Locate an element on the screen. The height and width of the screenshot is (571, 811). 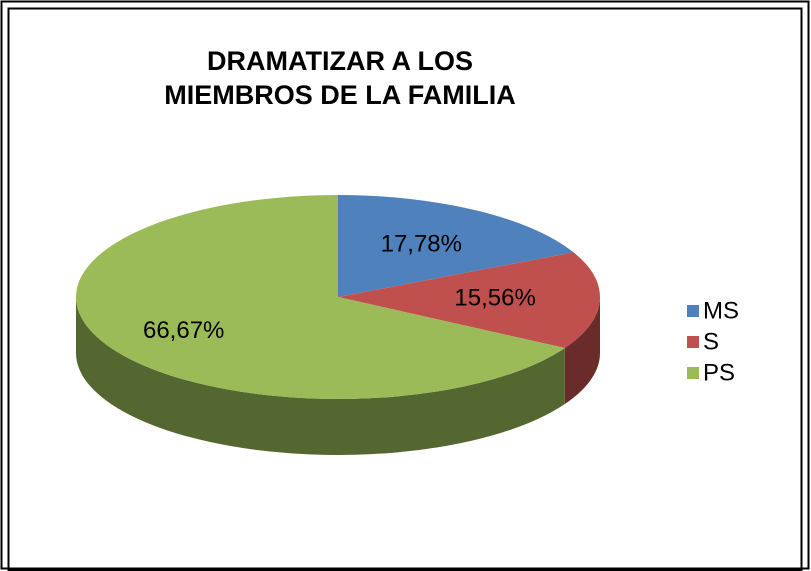
slice-side is located at coordinates (582, 351).